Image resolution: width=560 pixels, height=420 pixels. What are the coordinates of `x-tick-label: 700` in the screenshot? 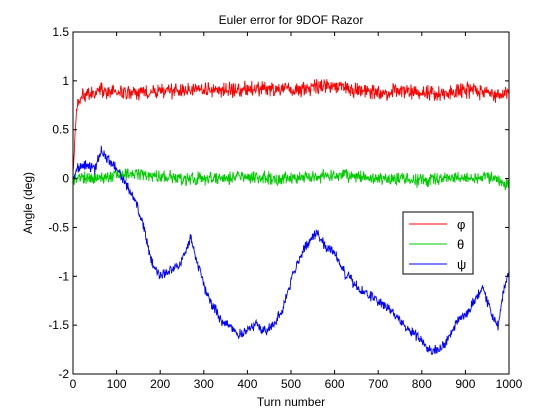 It's located at (378, 384).